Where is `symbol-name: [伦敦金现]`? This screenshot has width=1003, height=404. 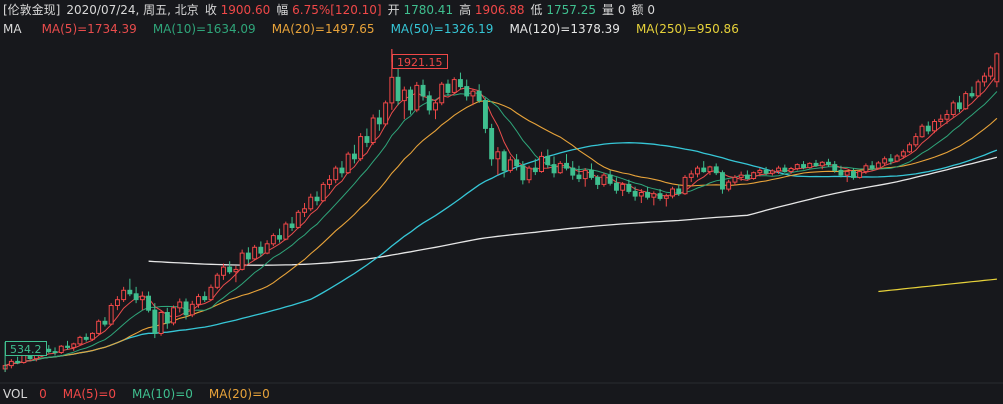
symbol-name: [伦敦金现] is located at coordinates (32, 10).